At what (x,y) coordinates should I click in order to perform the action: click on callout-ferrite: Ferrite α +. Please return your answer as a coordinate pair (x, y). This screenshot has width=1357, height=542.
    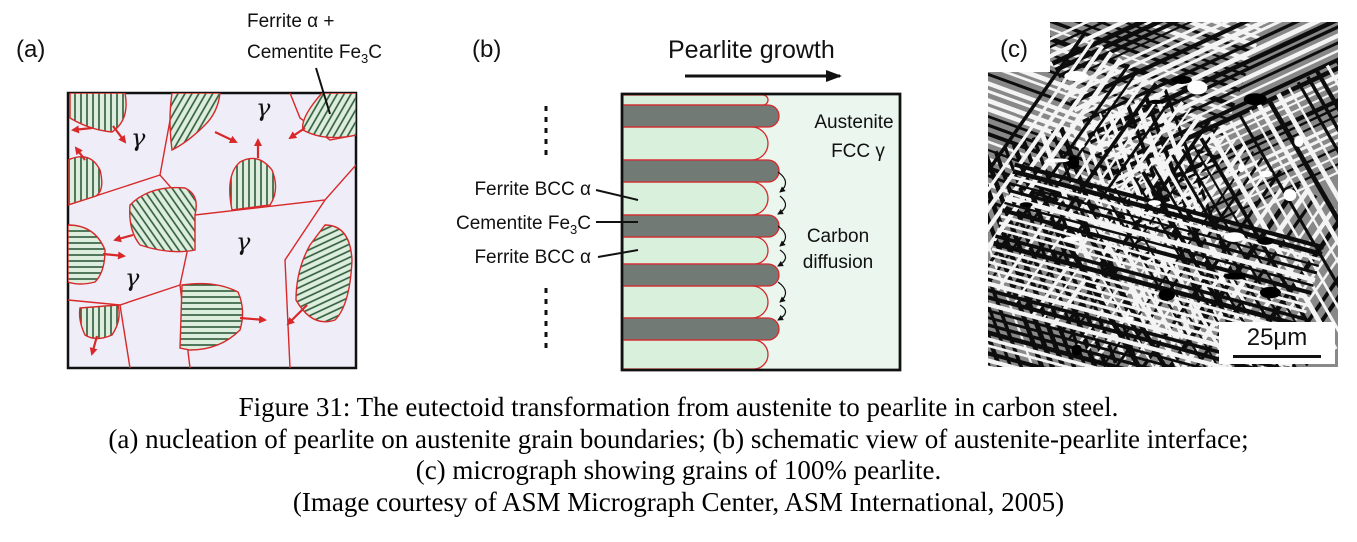
    Looking at the image, I should click on (291, 21).